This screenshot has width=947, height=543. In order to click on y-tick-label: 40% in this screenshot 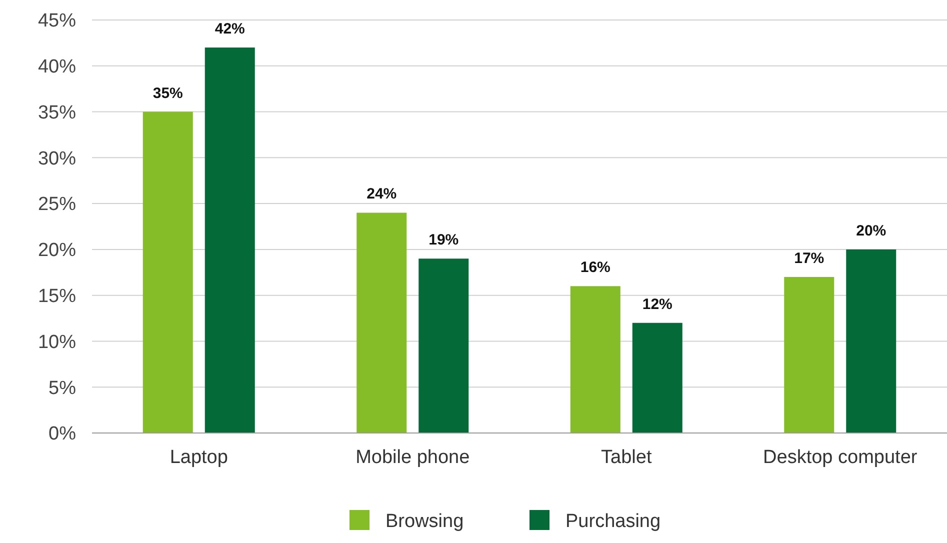, I will do `click(57, 67)`.